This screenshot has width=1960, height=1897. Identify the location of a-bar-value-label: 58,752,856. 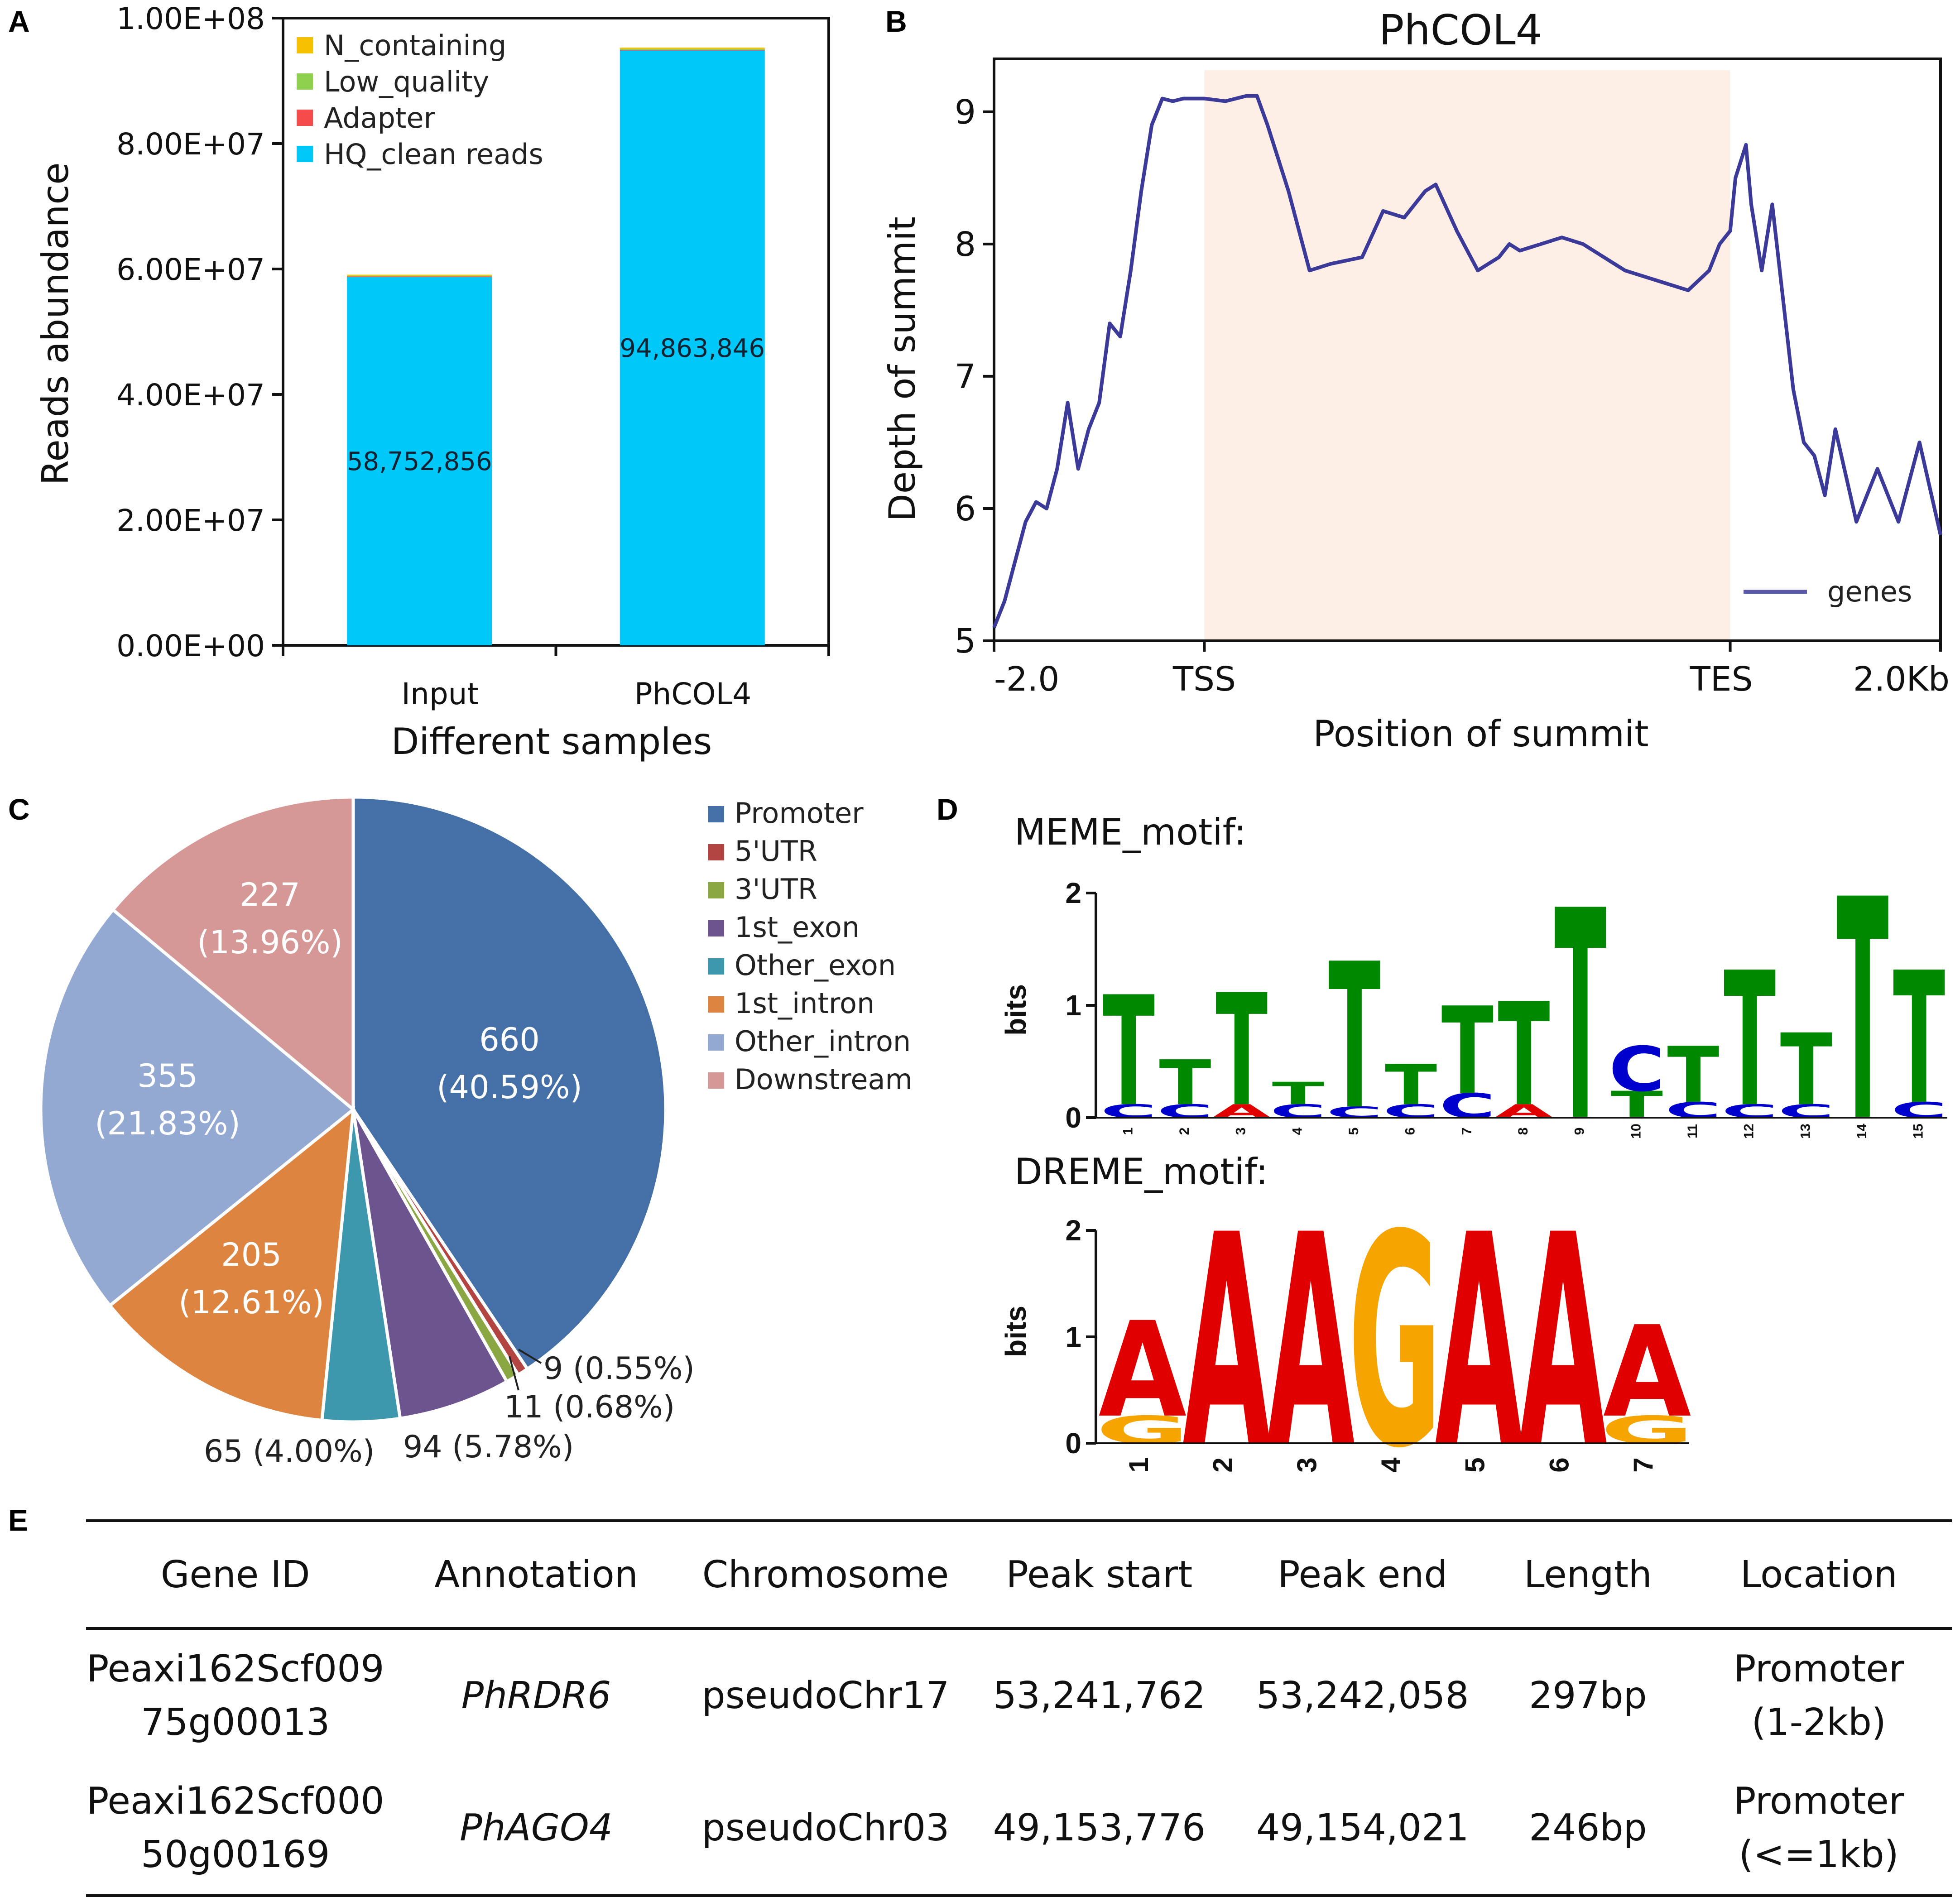
(419, 461).